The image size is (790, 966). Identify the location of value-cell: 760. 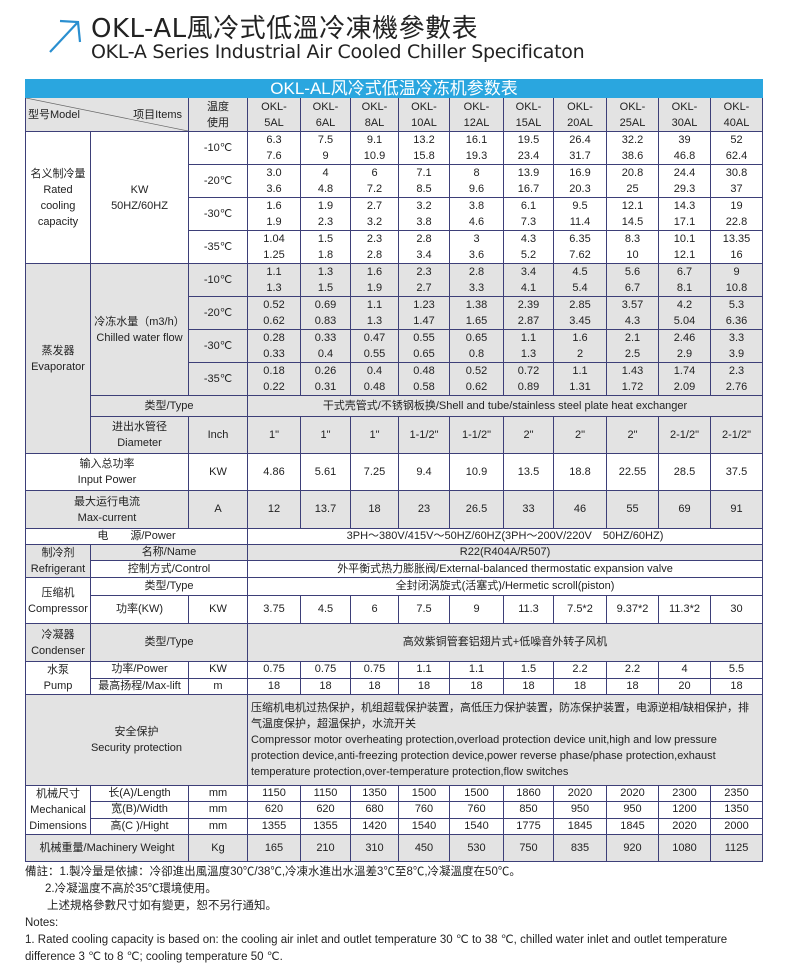
(424, 810).